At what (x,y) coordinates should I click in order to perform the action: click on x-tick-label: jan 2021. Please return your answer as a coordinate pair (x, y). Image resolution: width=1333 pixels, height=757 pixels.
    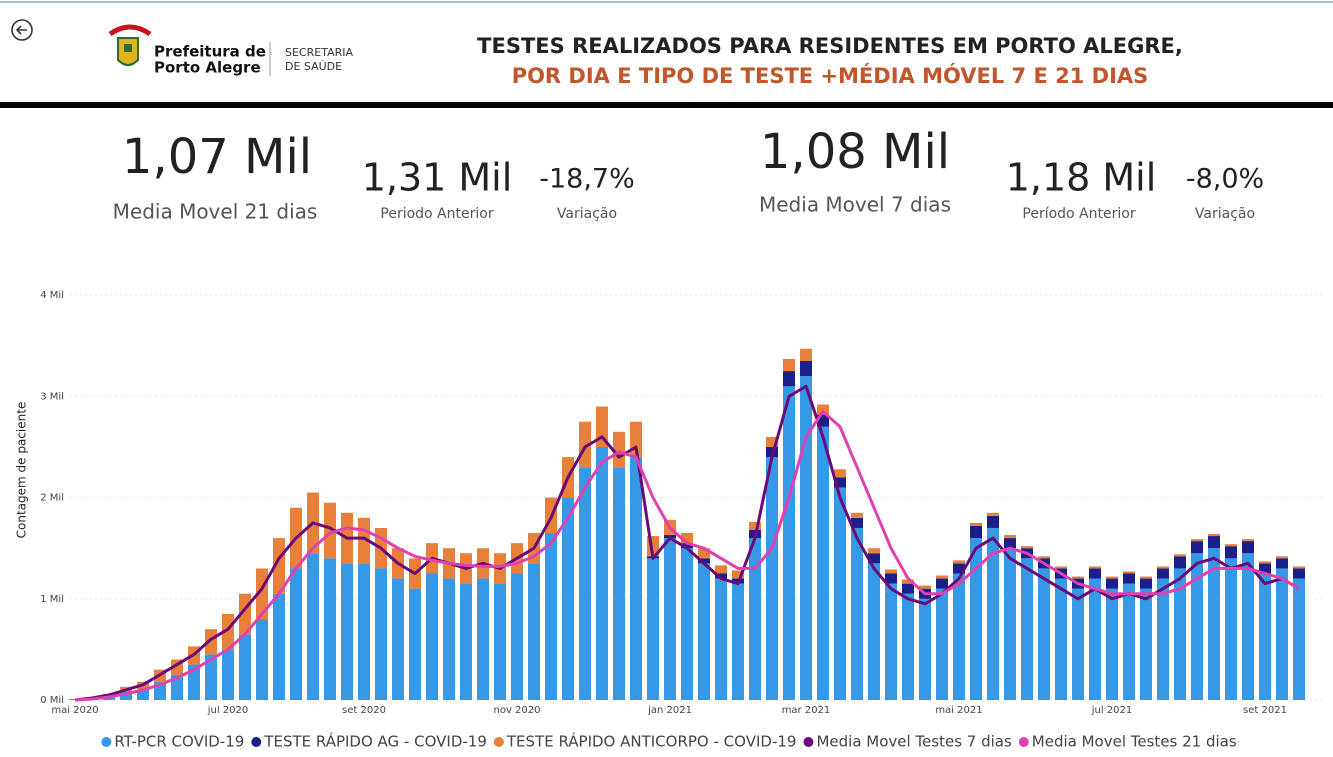
    Looking at the image, I should click on (669, 710).